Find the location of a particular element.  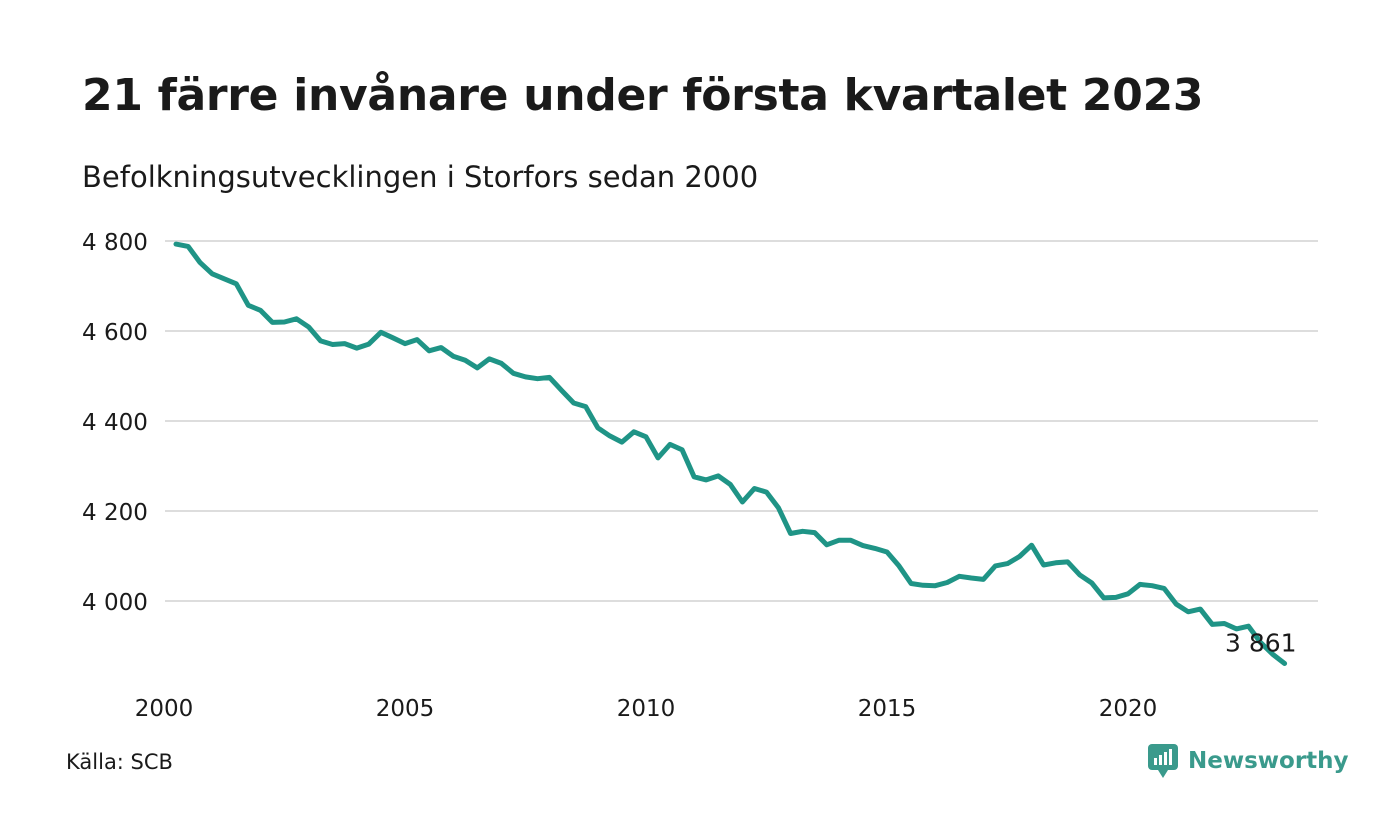

y-tick-label: 4 000 is located at coordinates (115, 603).